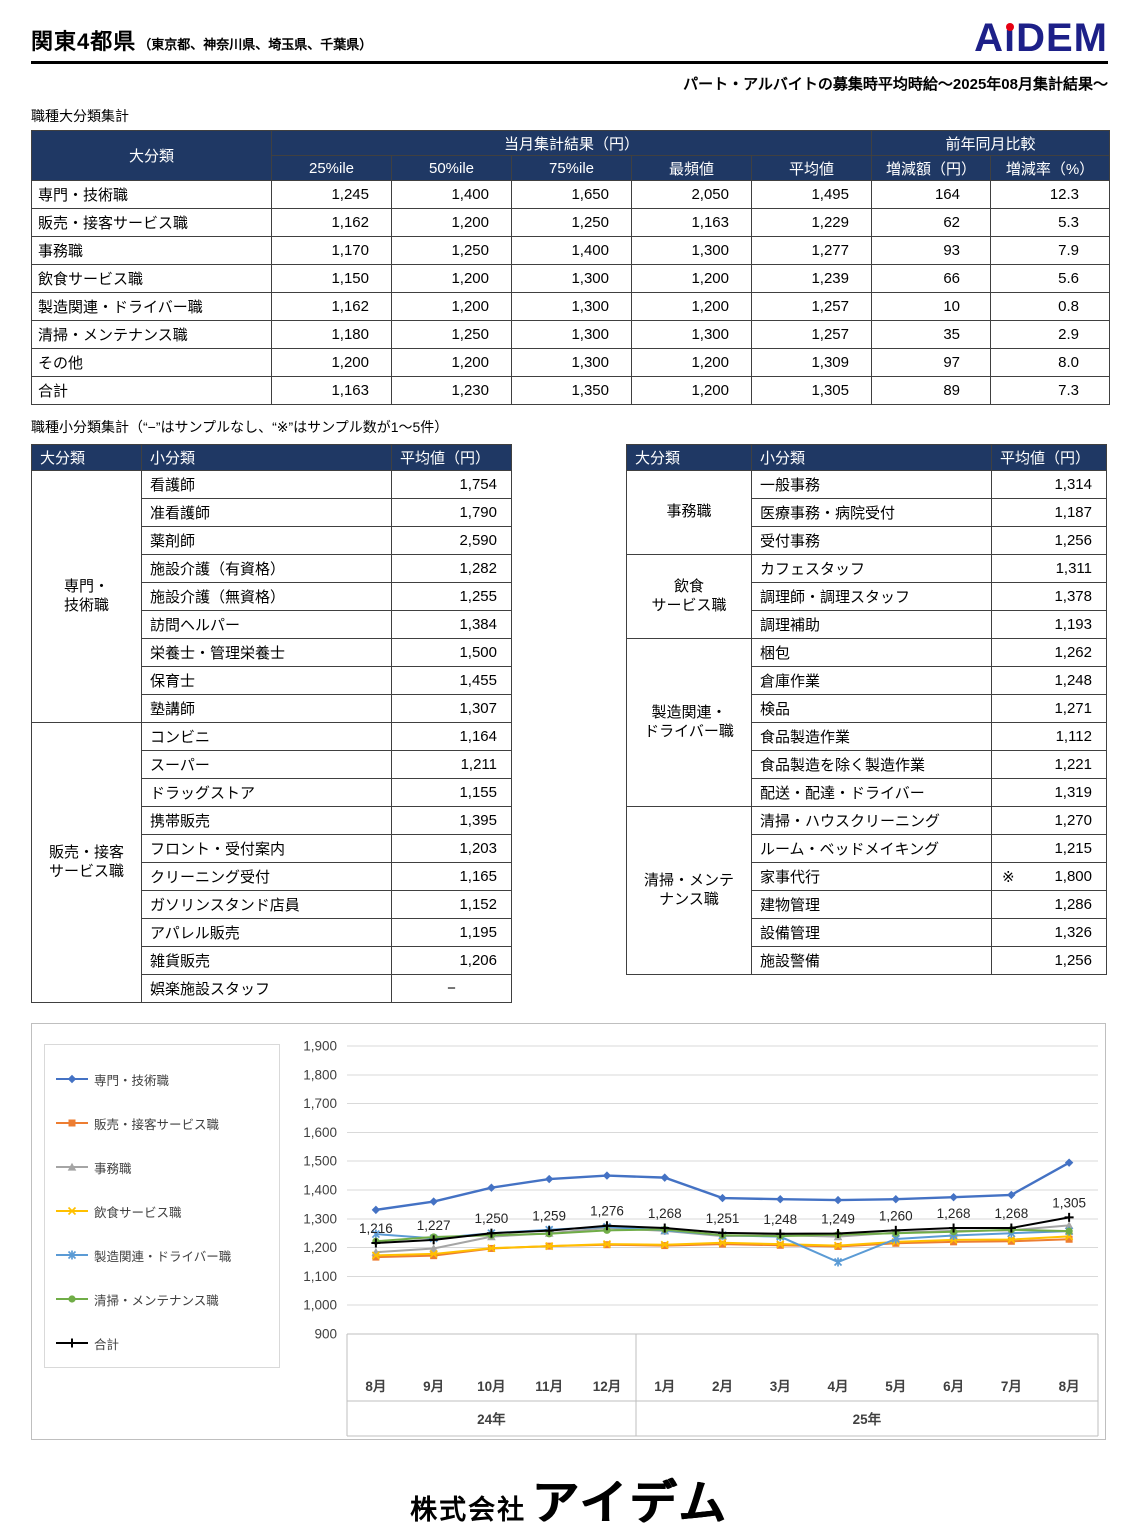 The width and height of the screenshot is (1139, 1529). Describe the element at coordinates (320, 1190) in the screenshot. I see `svg-text: 1,400` at that location.